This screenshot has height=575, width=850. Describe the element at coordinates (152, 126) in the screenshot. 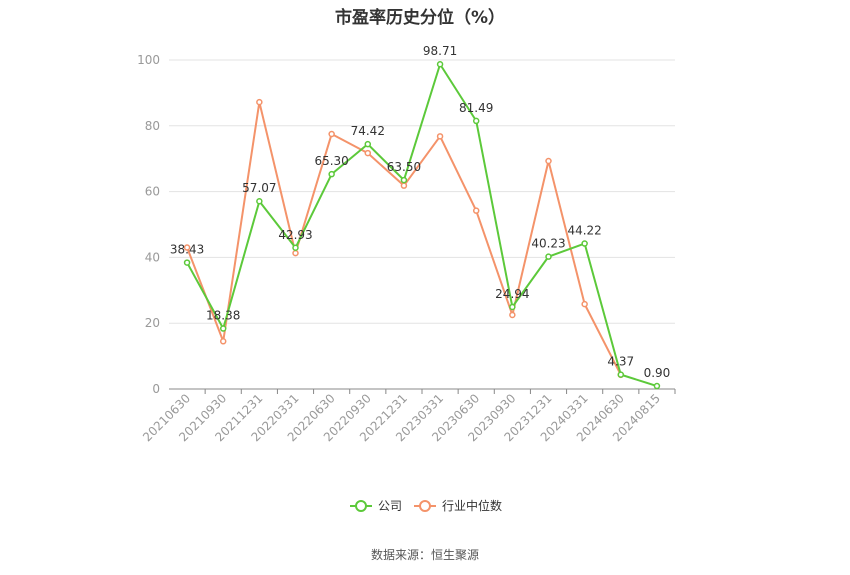

I see `y-tick-label: 80` at that location.